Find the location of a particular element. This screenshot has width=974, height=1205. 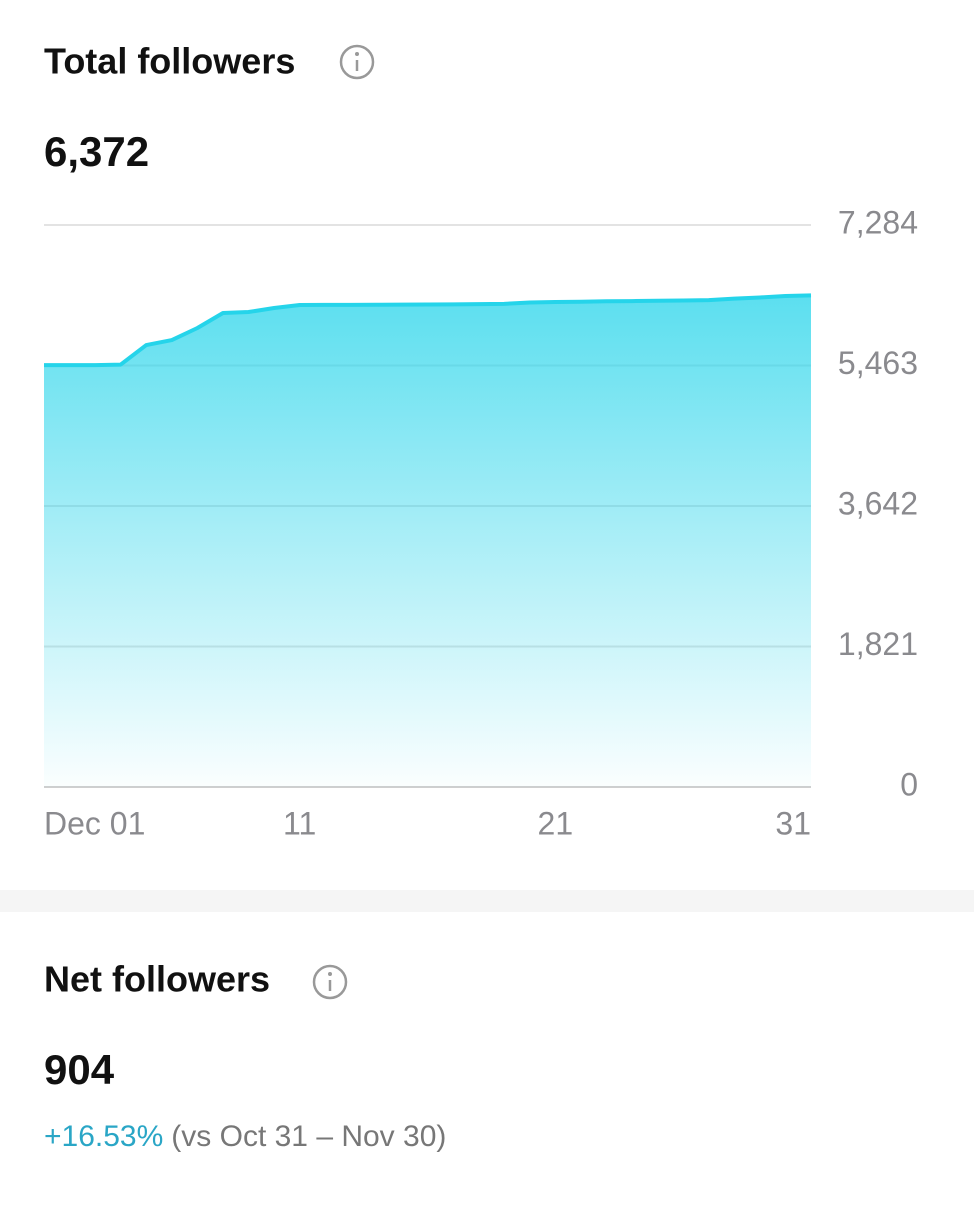

change-line: +16.53% (vs Oct 31 – Nov 30) is located at coordinates (245, 1136).